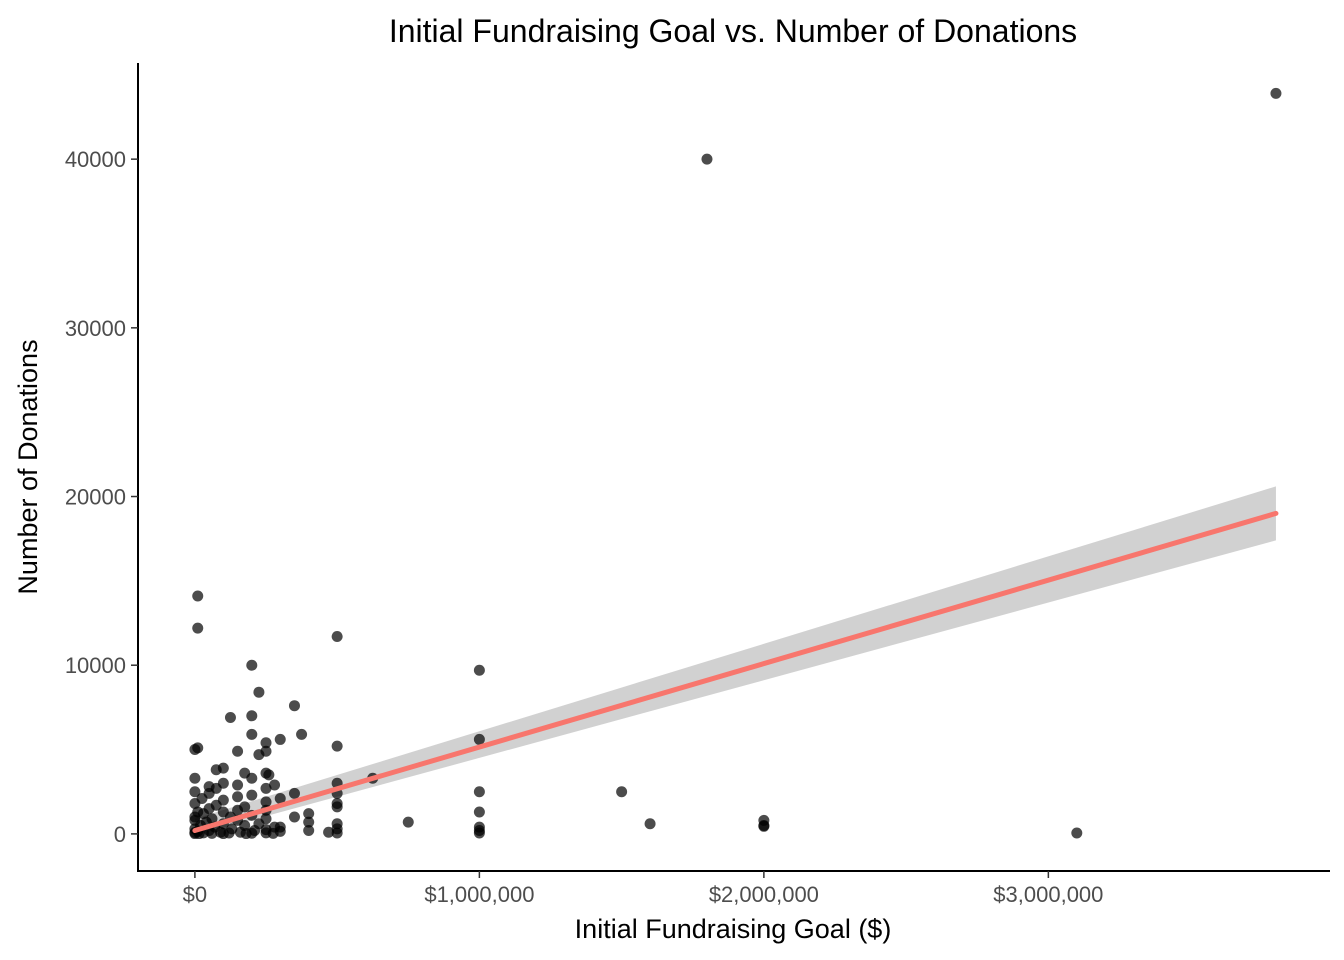 The height and width of the screenshot is (960, 1344). What do you see at coordinates (1048, 894) in the screenshot?
I see `x-tick-label: $3,000,000` at bounding box center [1048, 894].